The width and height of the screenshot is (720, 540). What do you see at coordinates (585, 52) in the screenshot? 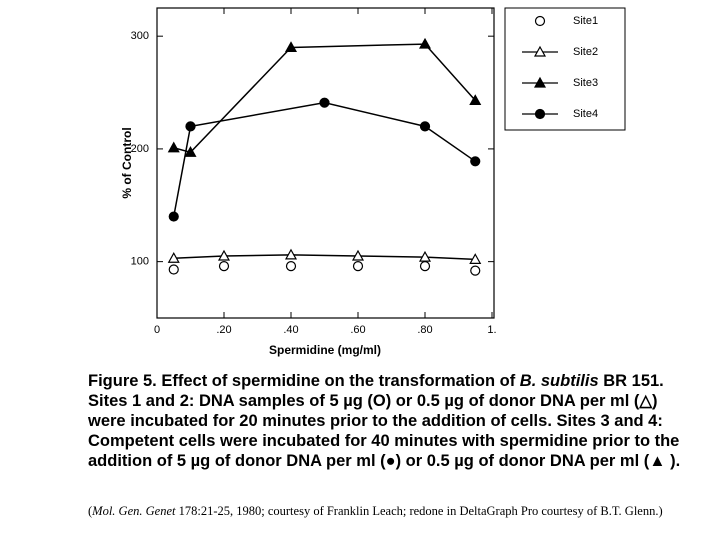
I see `legend-label: Site2` at bounding box center [585, 52].